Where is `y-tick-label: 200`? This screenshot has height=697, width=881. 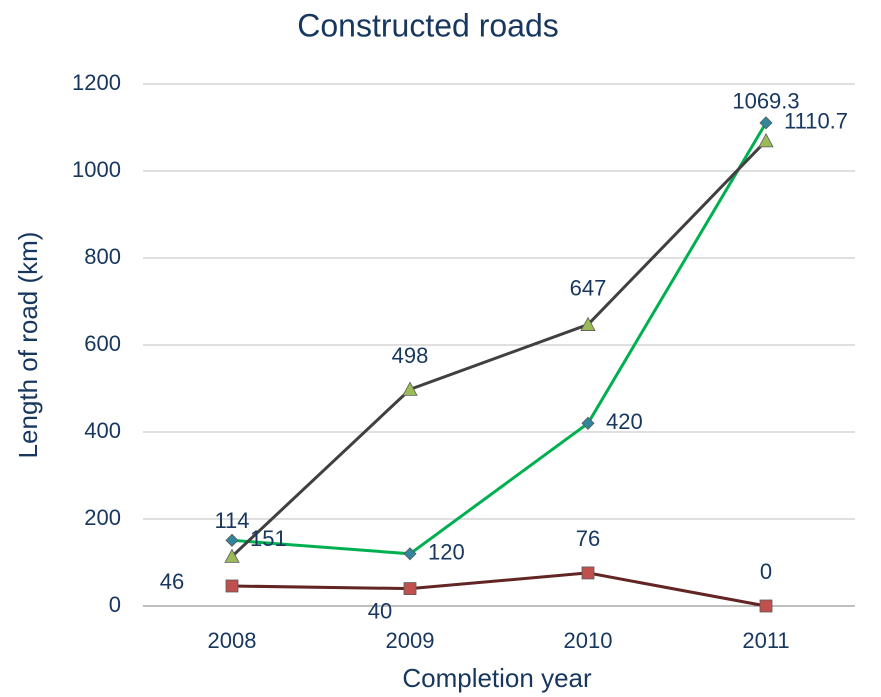 y-tick-label: 200 is located at coordinates (102, 517).